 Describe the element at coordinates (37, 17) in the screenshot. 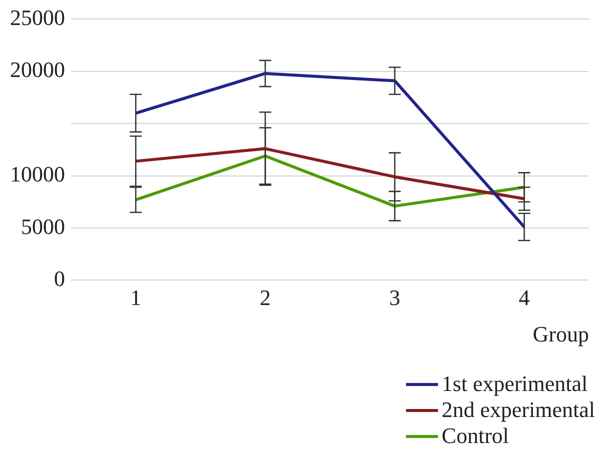

I see `y-tick-label: 25000` at that location.